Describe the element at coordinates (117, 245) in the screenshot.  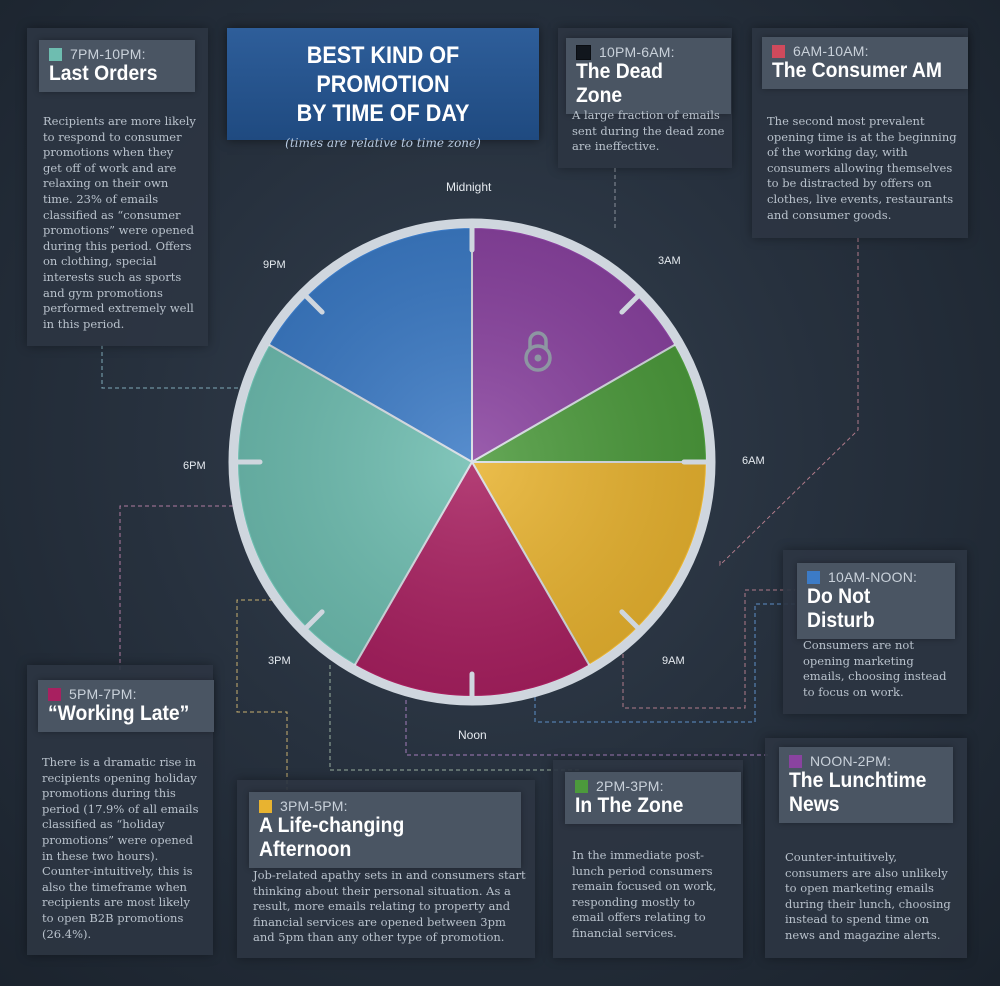
I see `body-line: during this period. Offers` at that location.